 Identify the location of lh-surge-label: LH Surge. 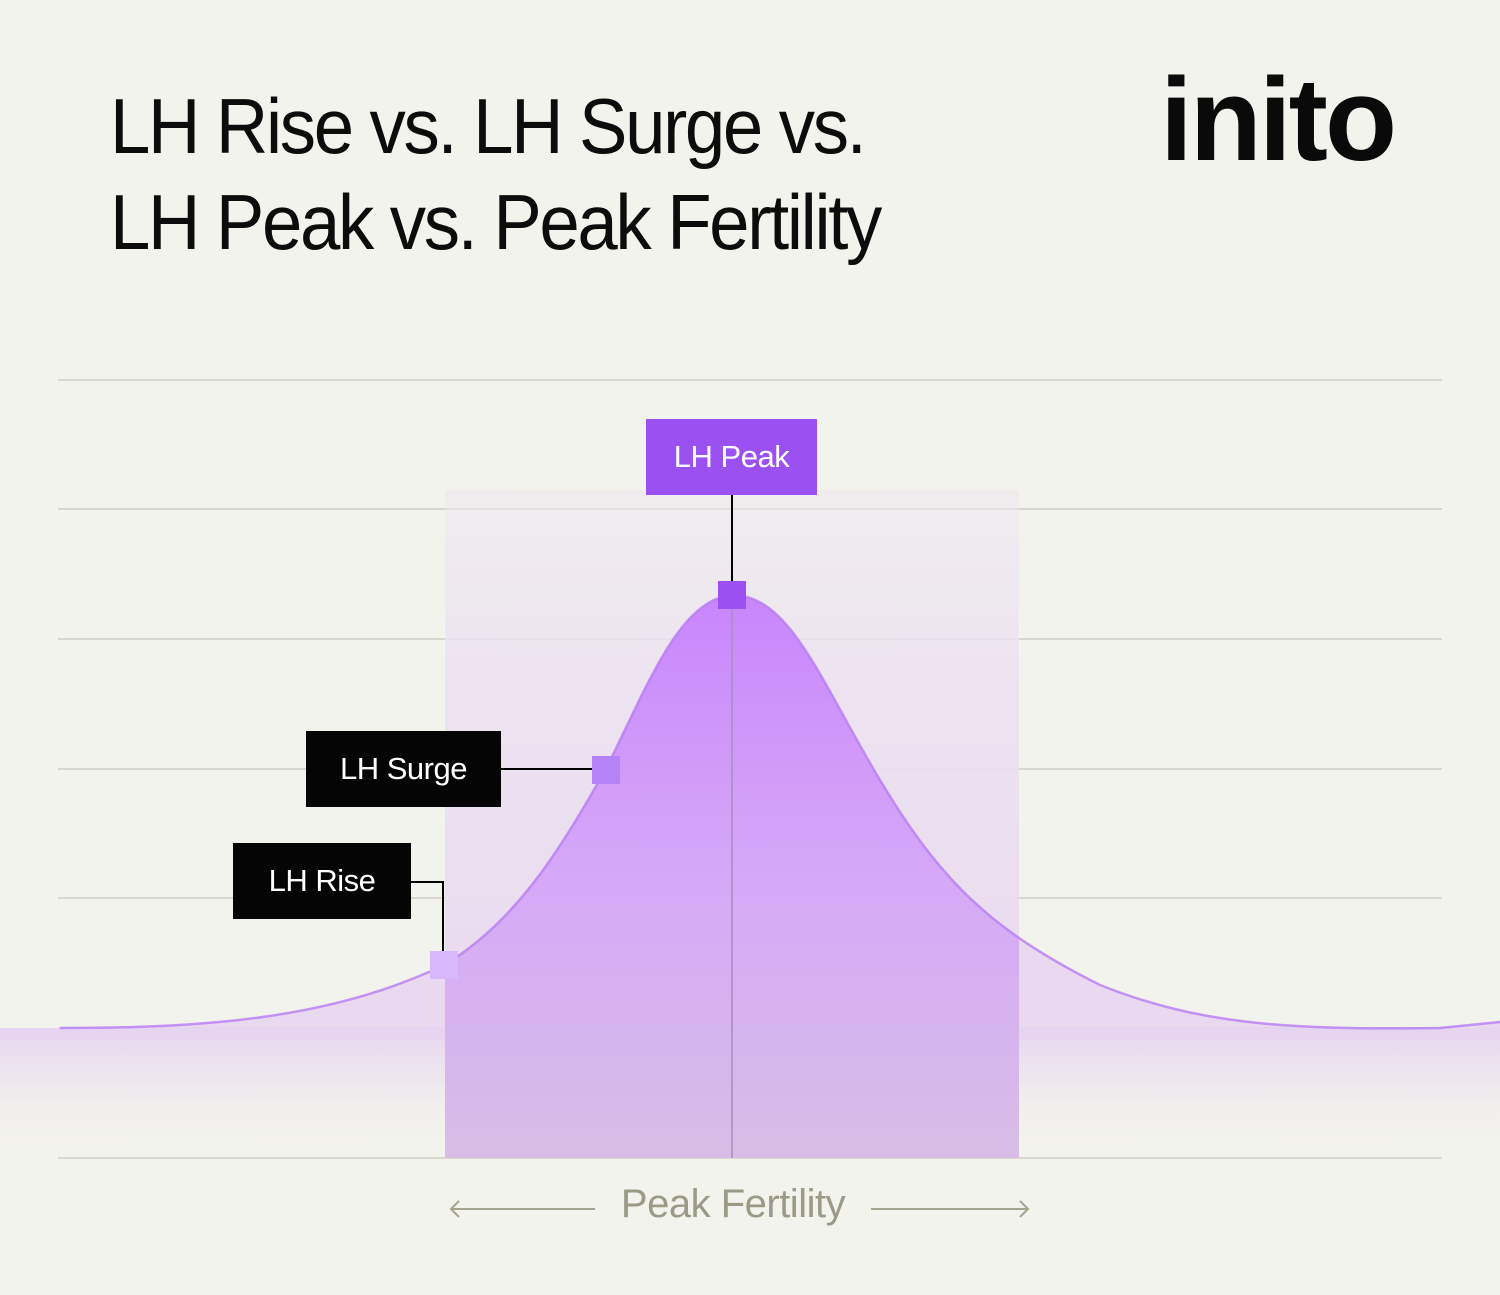
(403, 769).